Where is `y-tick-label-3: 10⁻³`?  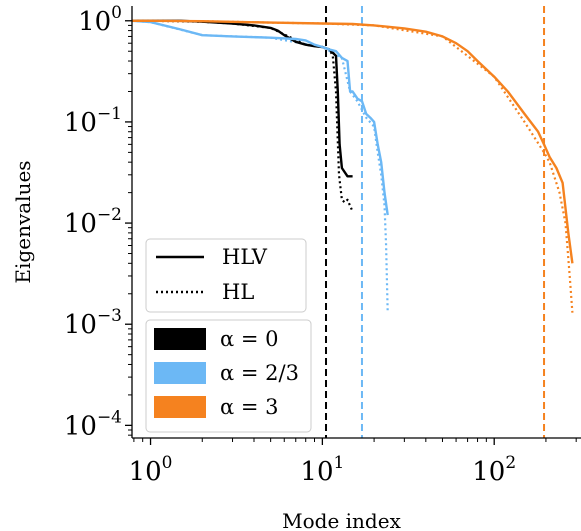 y-tick-label-3: 10⁻³ is located at coordinates (93, 323).